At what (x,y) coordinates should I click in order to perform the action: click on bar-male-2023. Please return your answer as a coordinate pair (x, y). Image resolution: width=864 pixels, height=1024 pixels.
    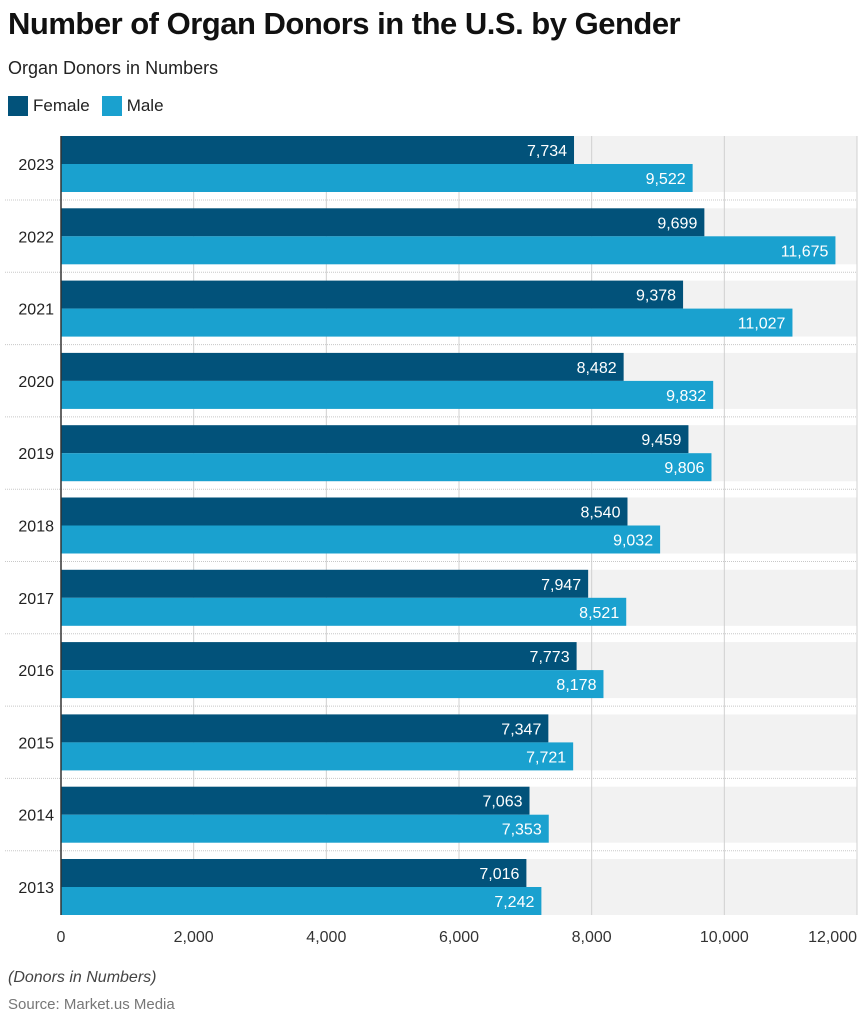
    Looking at the image, I should click on (377, 178).